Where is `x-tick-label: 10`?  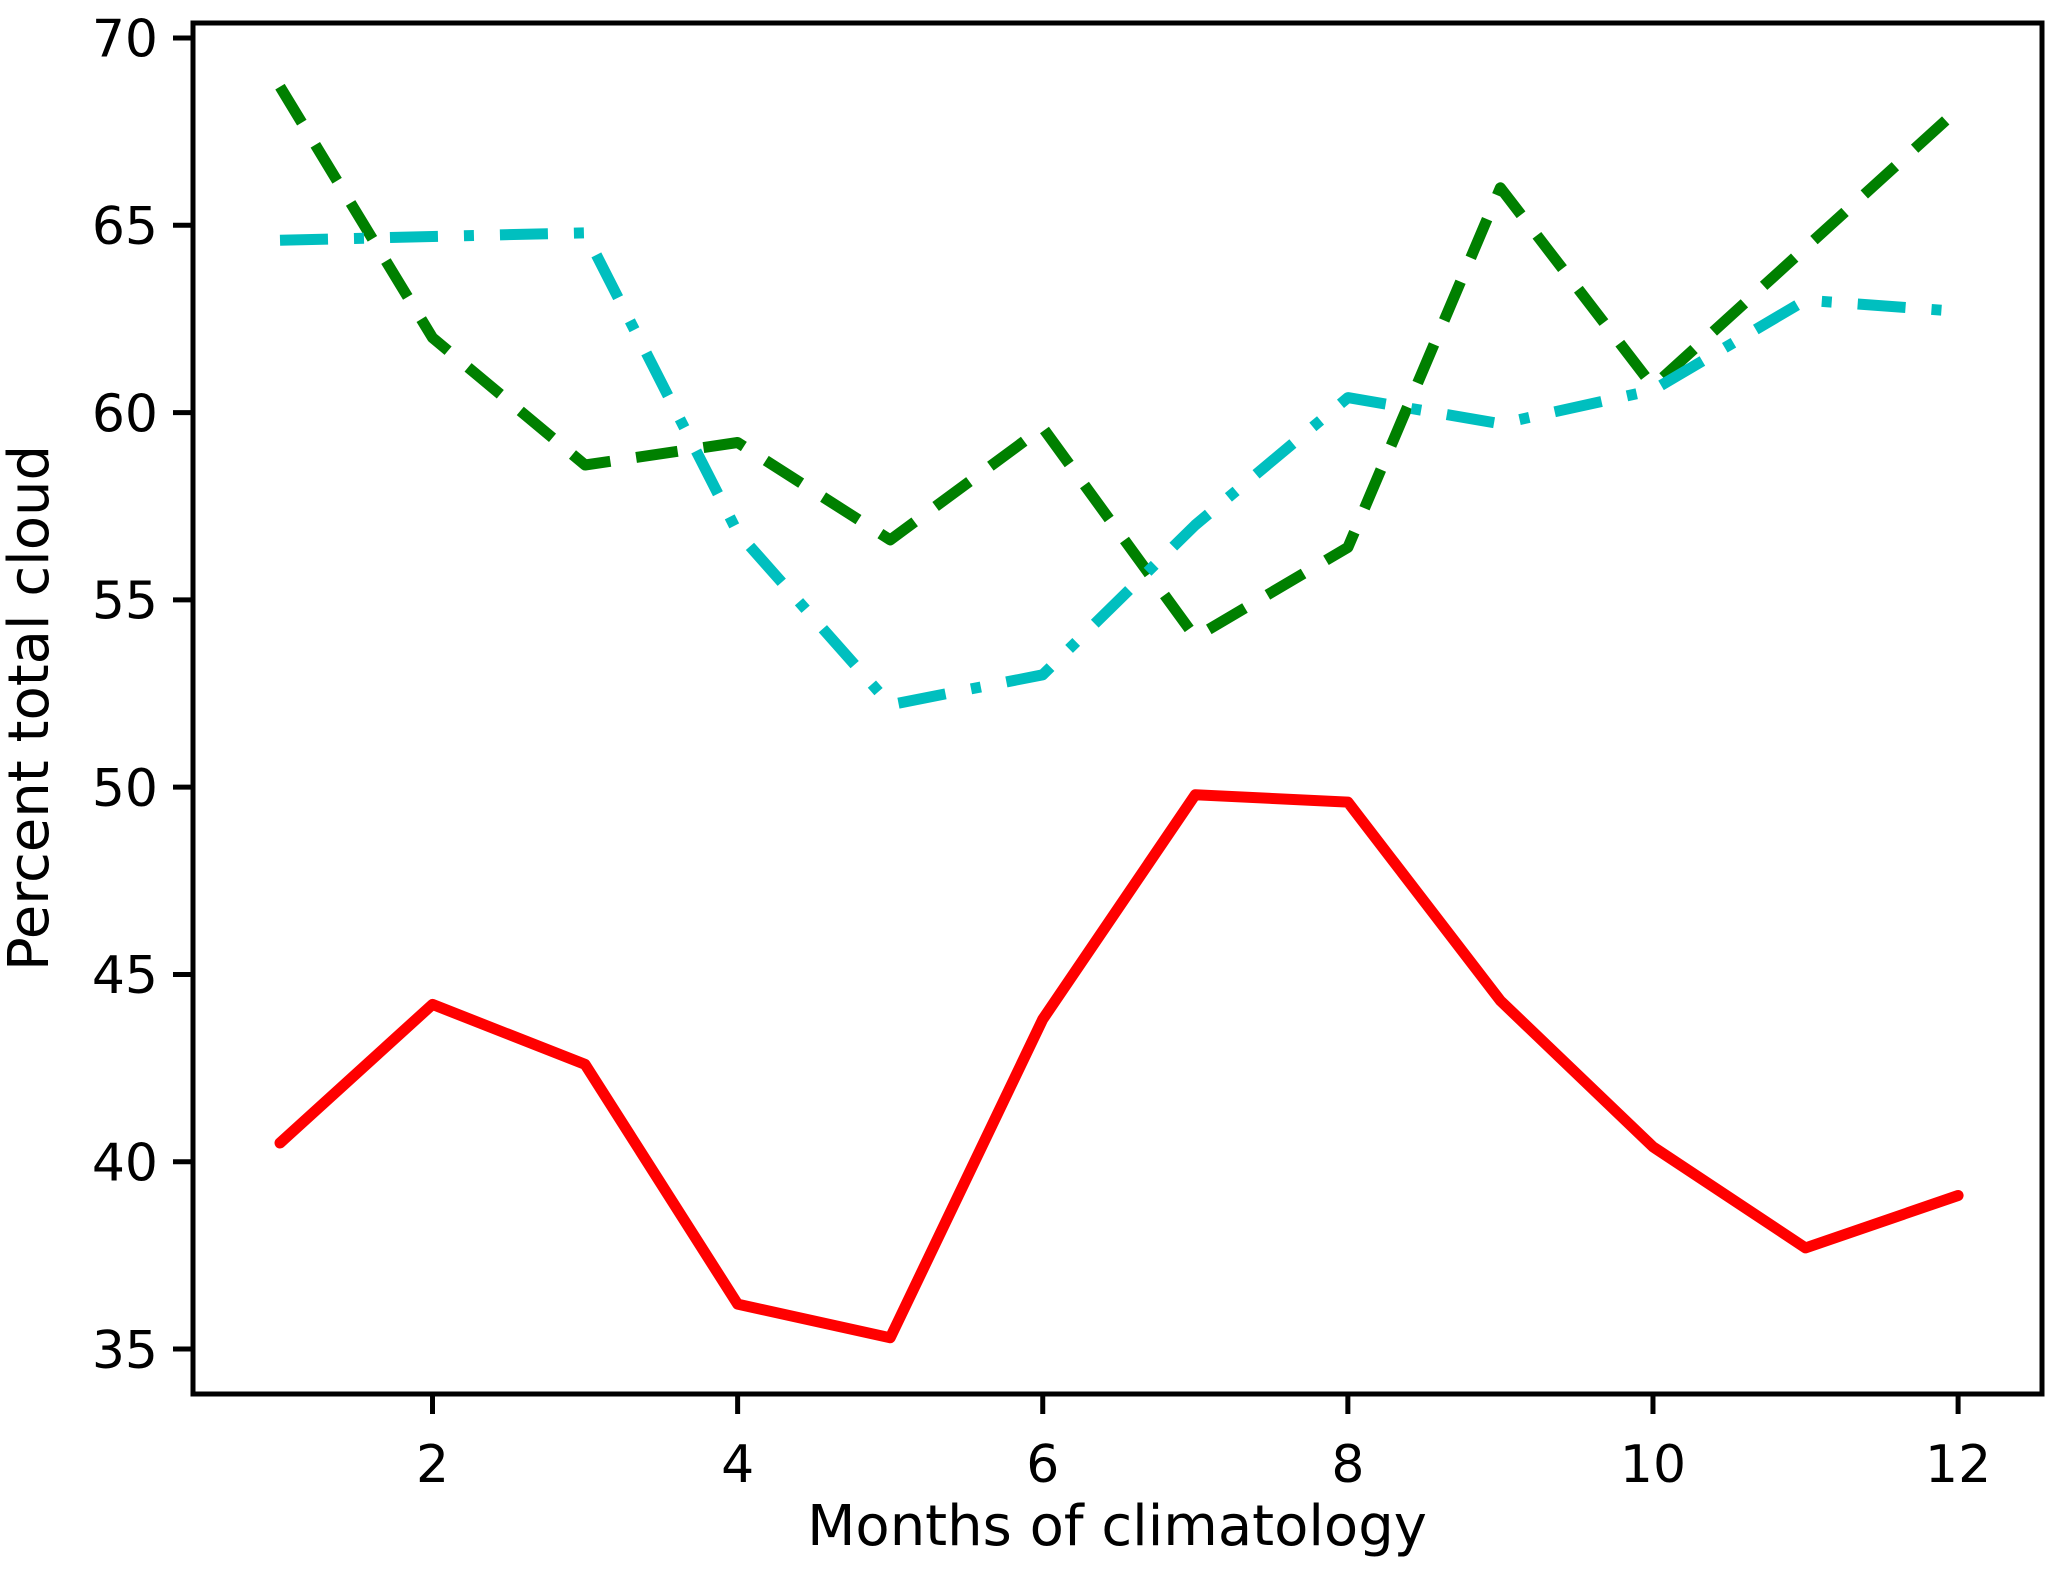 x-tick-label: 10 is located at coordinates (1653, 1465).